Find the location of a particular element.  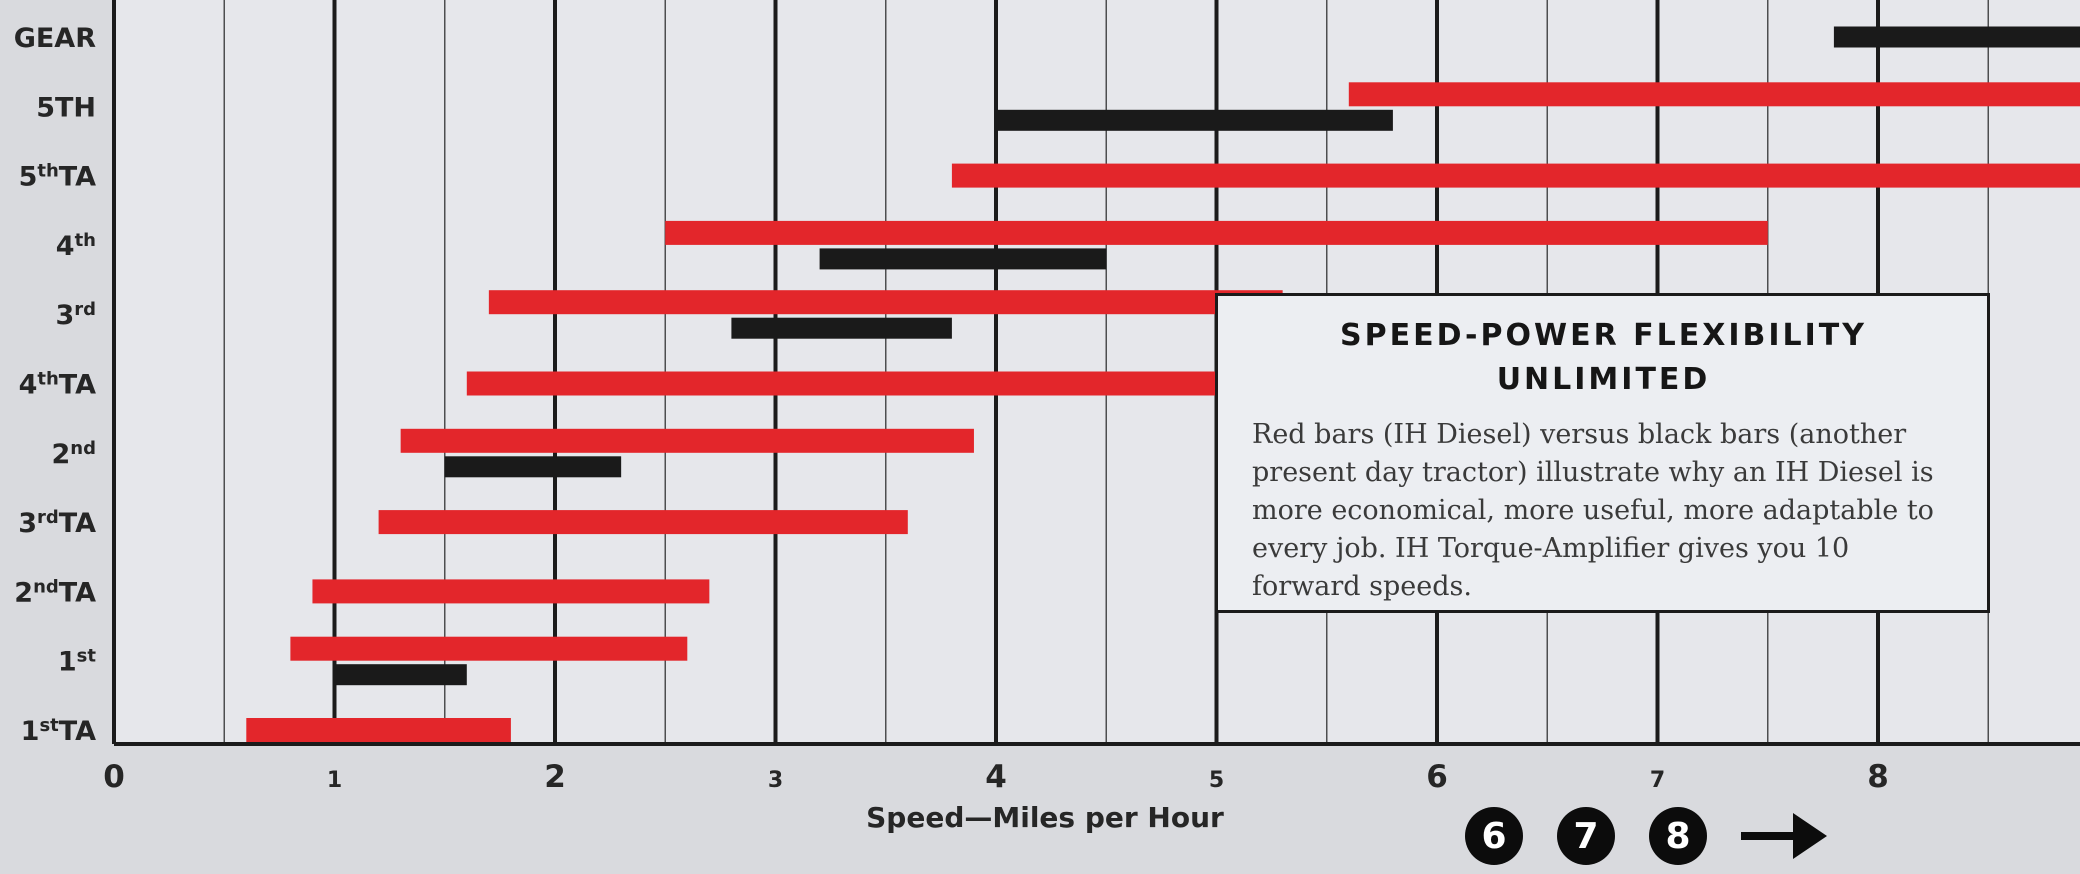

right-arrow-icon is located at coordinates (1784, 836).